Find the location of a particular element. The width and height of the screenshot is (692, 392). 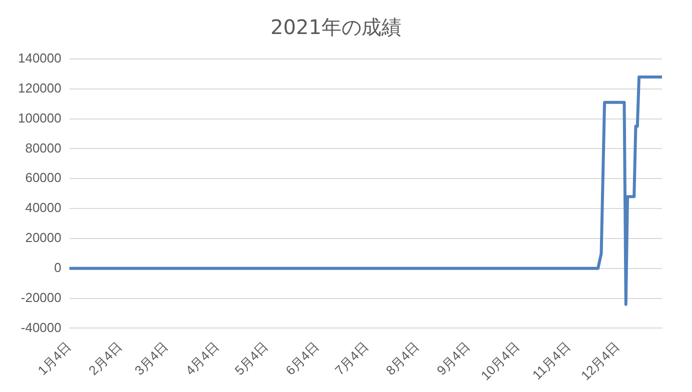

x-tick-label: 3月4日 is located at coordinates (151, 358).